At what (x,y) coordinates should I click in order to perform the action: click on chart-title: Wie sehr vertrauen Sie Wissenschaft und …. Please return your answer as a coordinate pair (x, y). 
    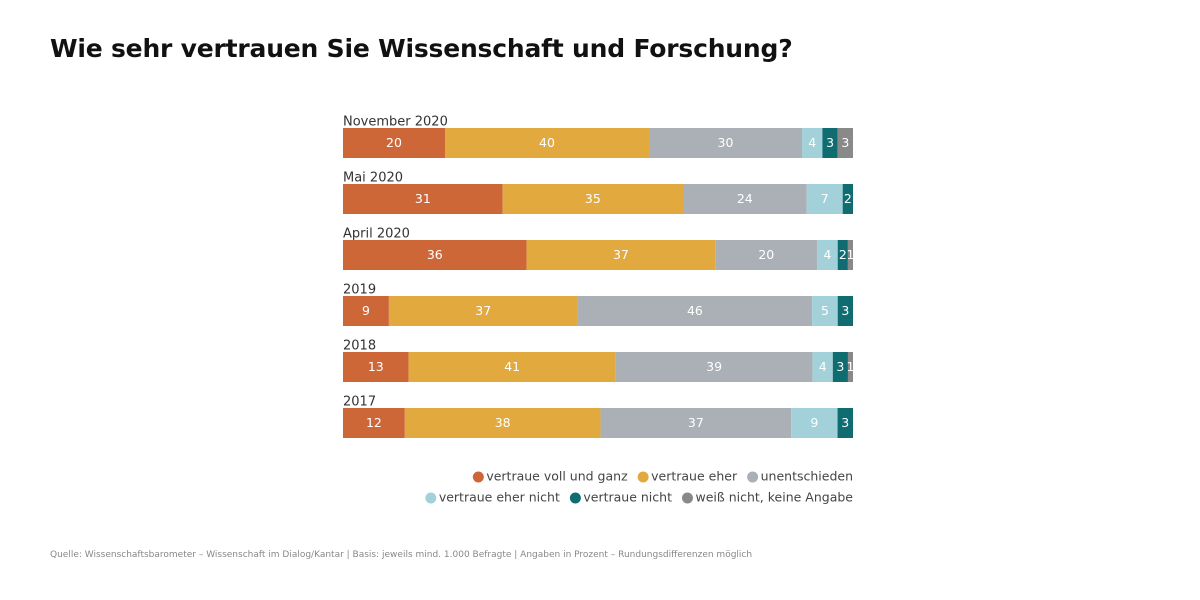
    Looking at the image, I should click on (421, 48).